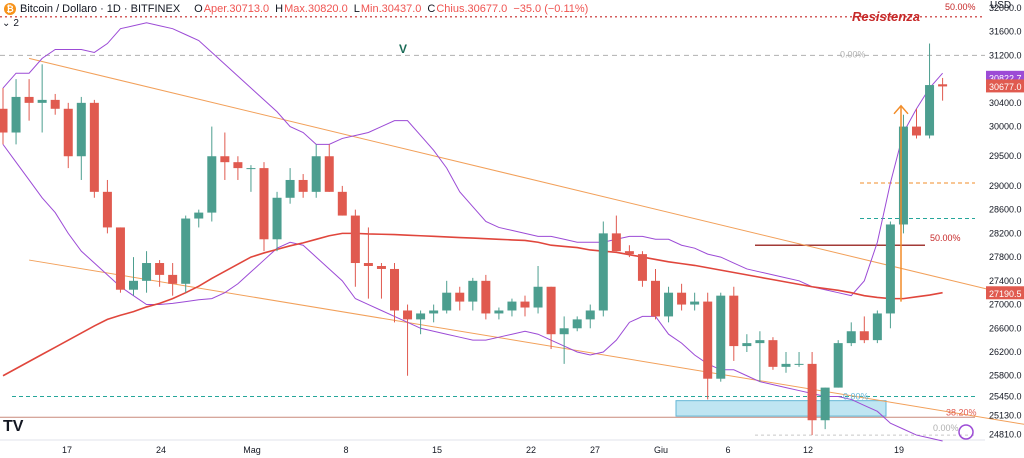 Image resolution: width=1024 pixels, height=458 pixels. Describe the element at coordinates (1005, 127) in the screenshot. I see `y-tick-label: 30000.0` at that location.